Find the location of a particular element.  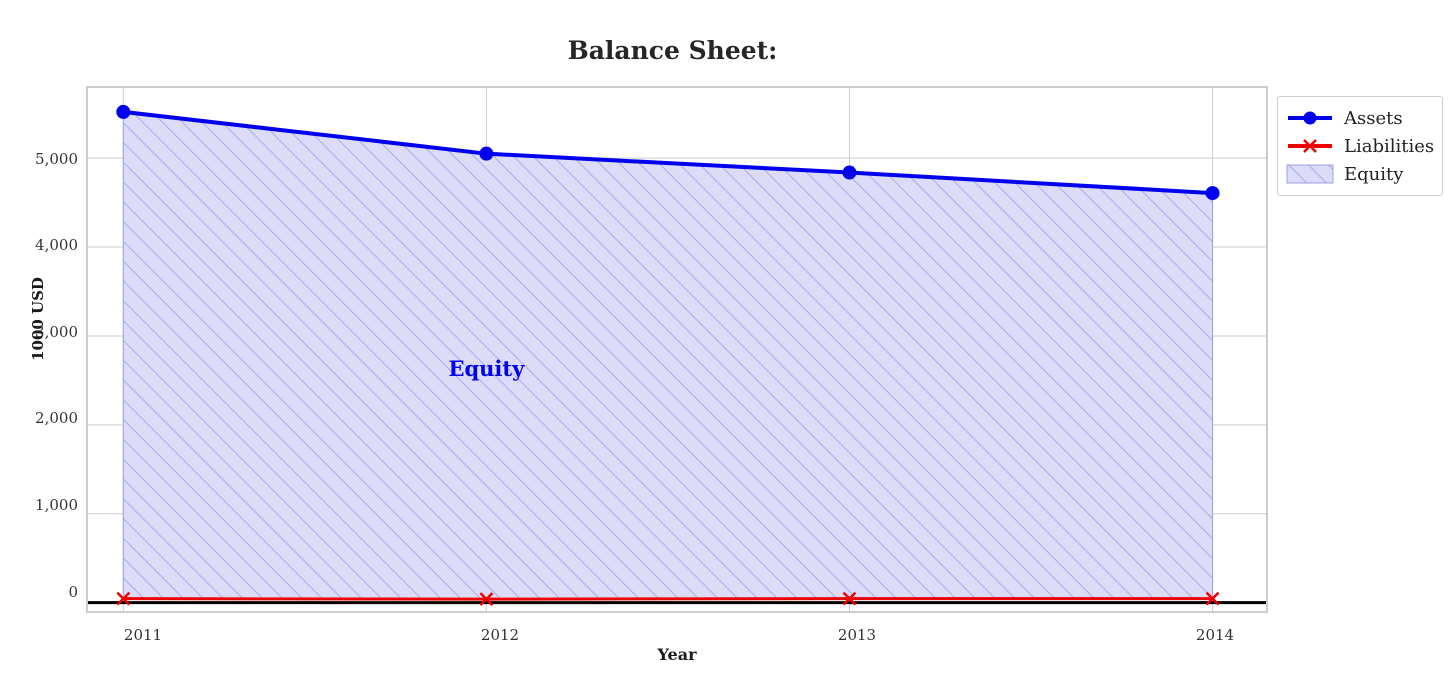

x-axis-tick-label: 2011 is located at coordinates (143, 635).